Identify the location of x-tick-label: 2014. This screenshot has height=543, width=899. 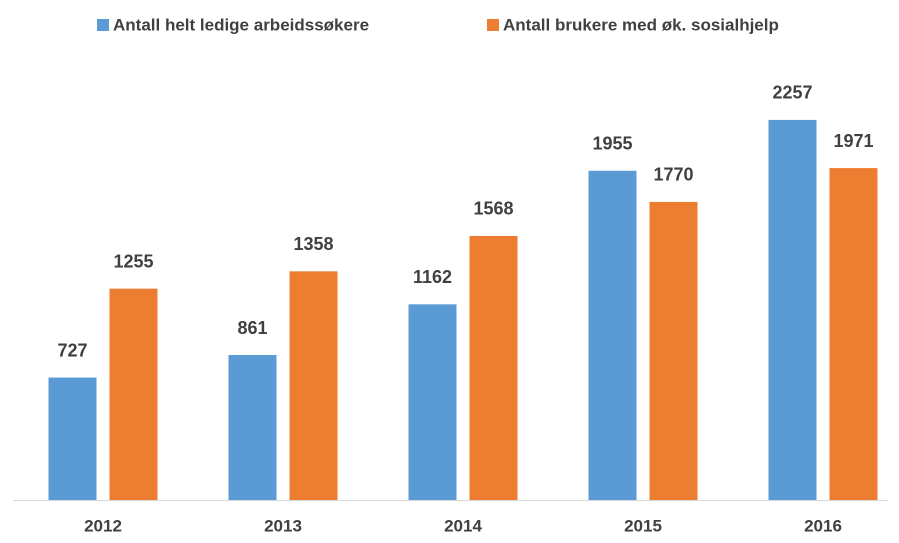
(463, 525).